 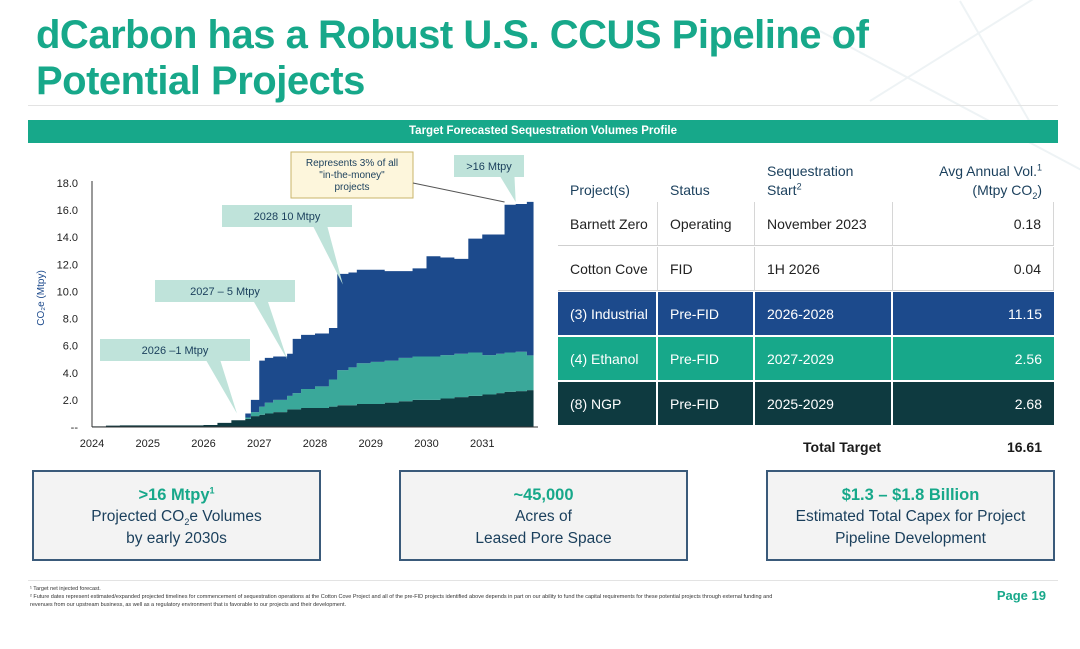 I want to click on kpi-card-acres: ~45,000 Acres of Leased Pore Space, so click(x=543, y=515).